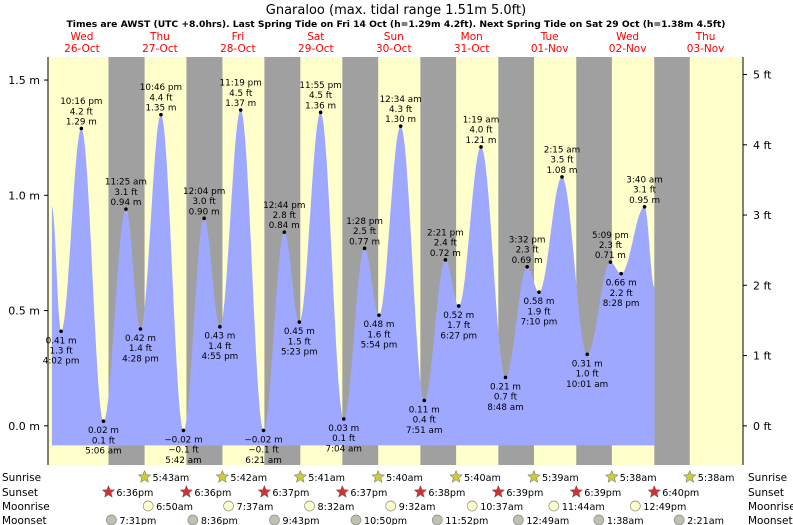  I want to click on high-tide-label: 0.84 m, so click(284, 226).